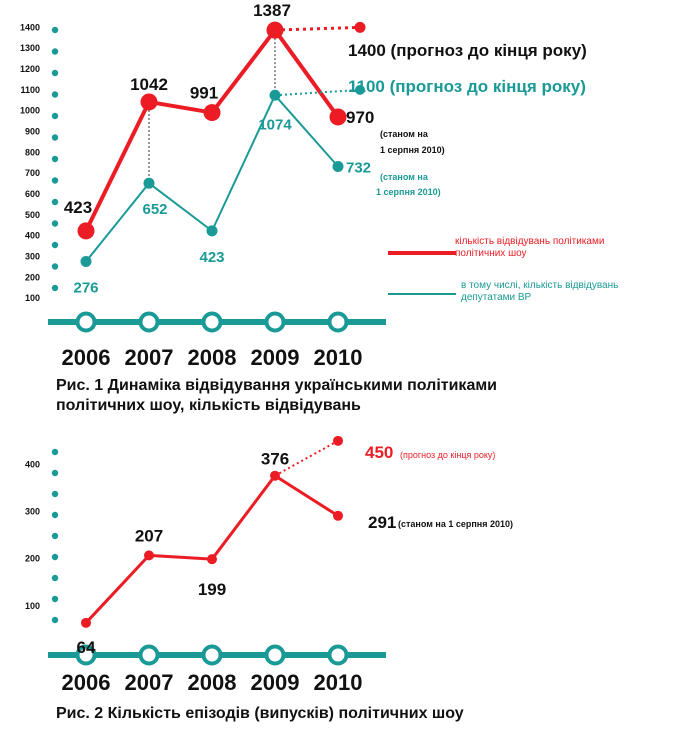 This screenshot has width=677, height=735. What do you see at coordinates (447, 455) in the screenshot?
I see `chart-2-series-1-forecast-note: (прогноз до кінця року)` at bounding box center [447, 455].